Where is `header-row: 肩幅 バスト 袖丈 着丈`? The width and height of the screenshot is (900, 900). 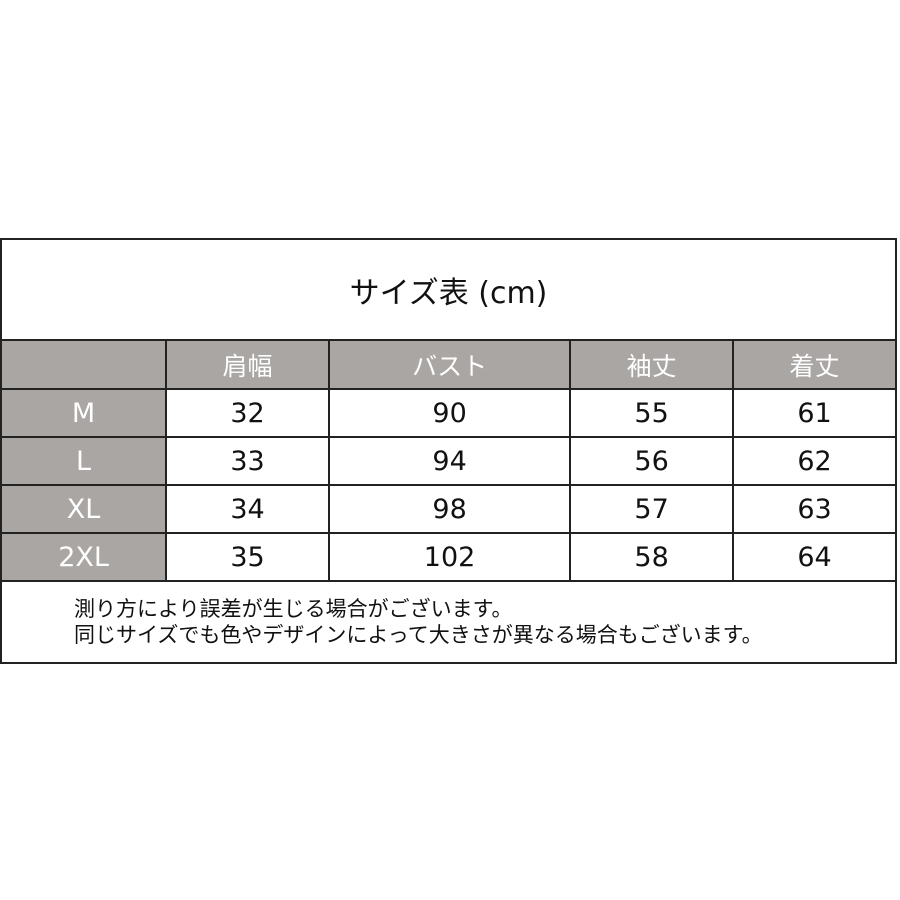 header-row: 肩幅 バスト 袖丈 着丈 is located at coordinates (448, 364).